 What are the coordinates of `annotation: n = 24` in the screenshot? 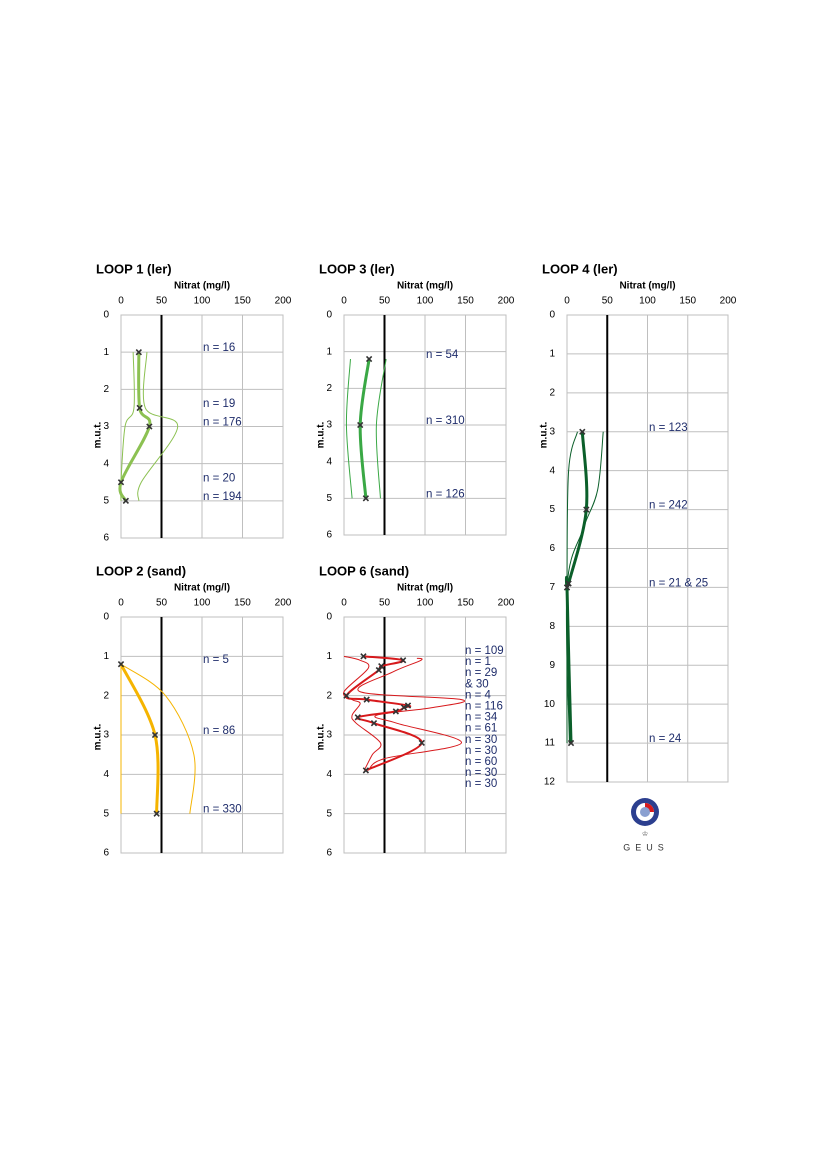 It's located at (665, 739).